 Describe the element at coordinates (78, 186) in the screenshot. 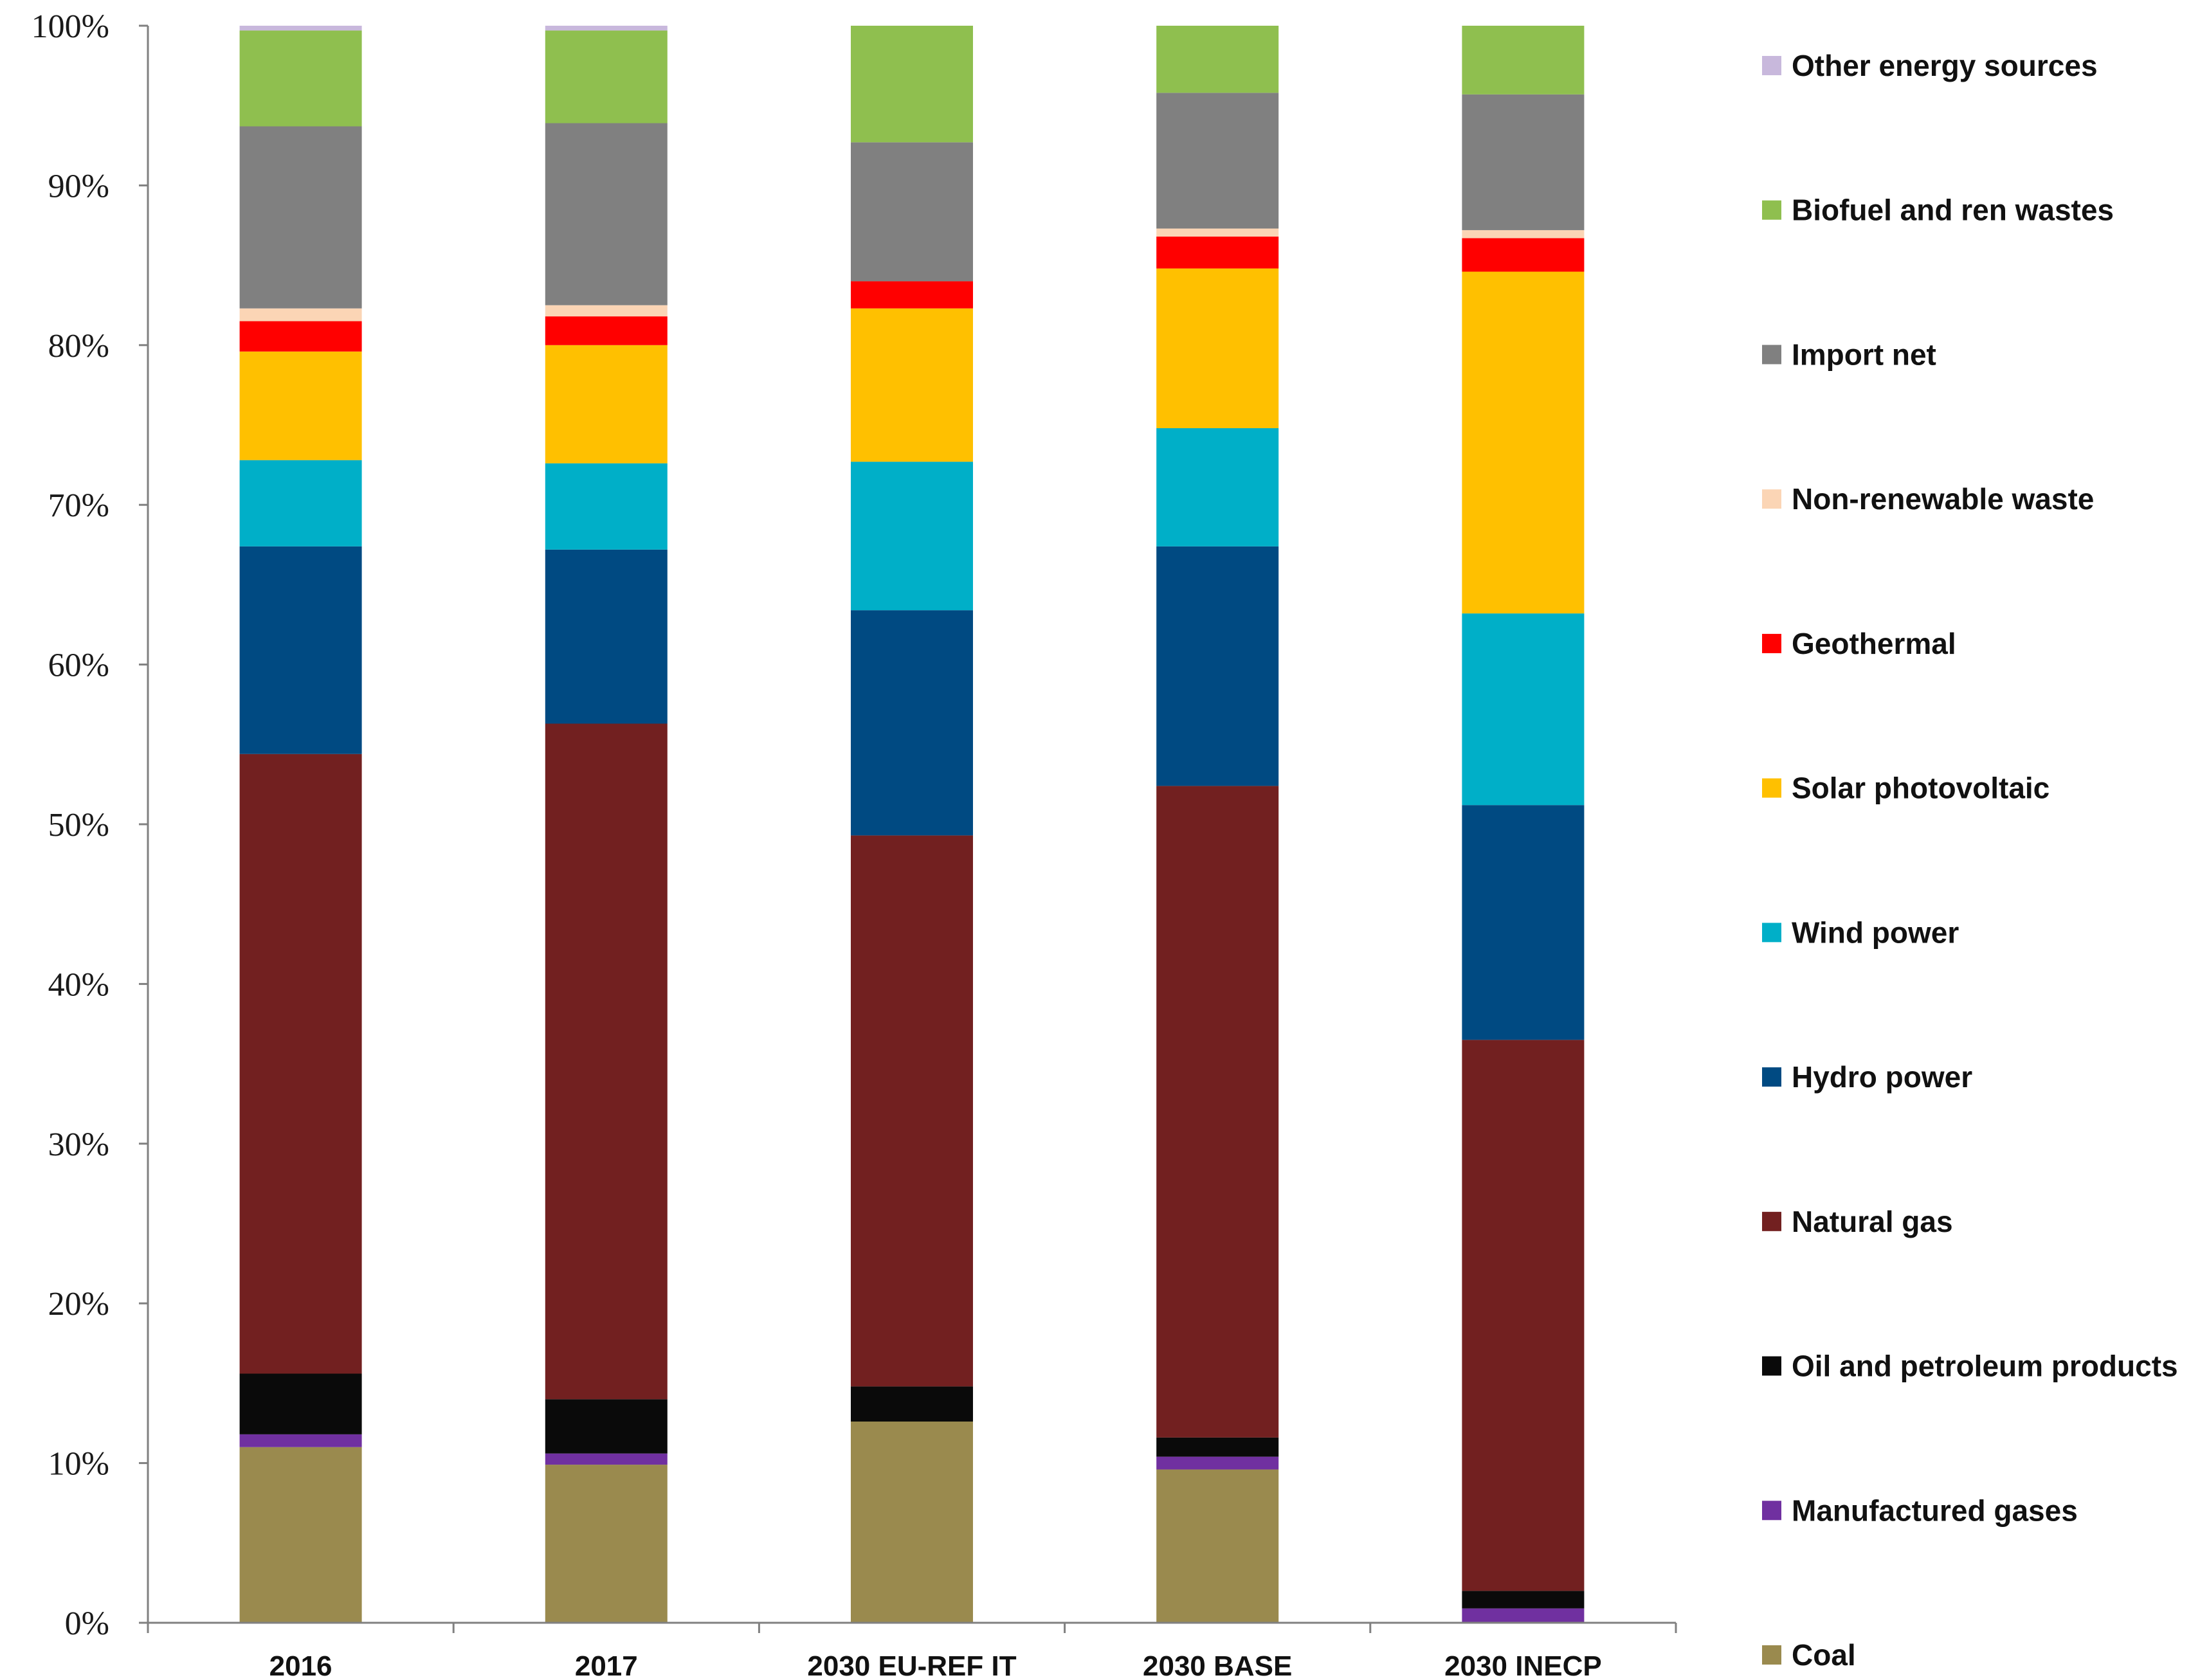

I see `y-tick-label: 90%` at that location.